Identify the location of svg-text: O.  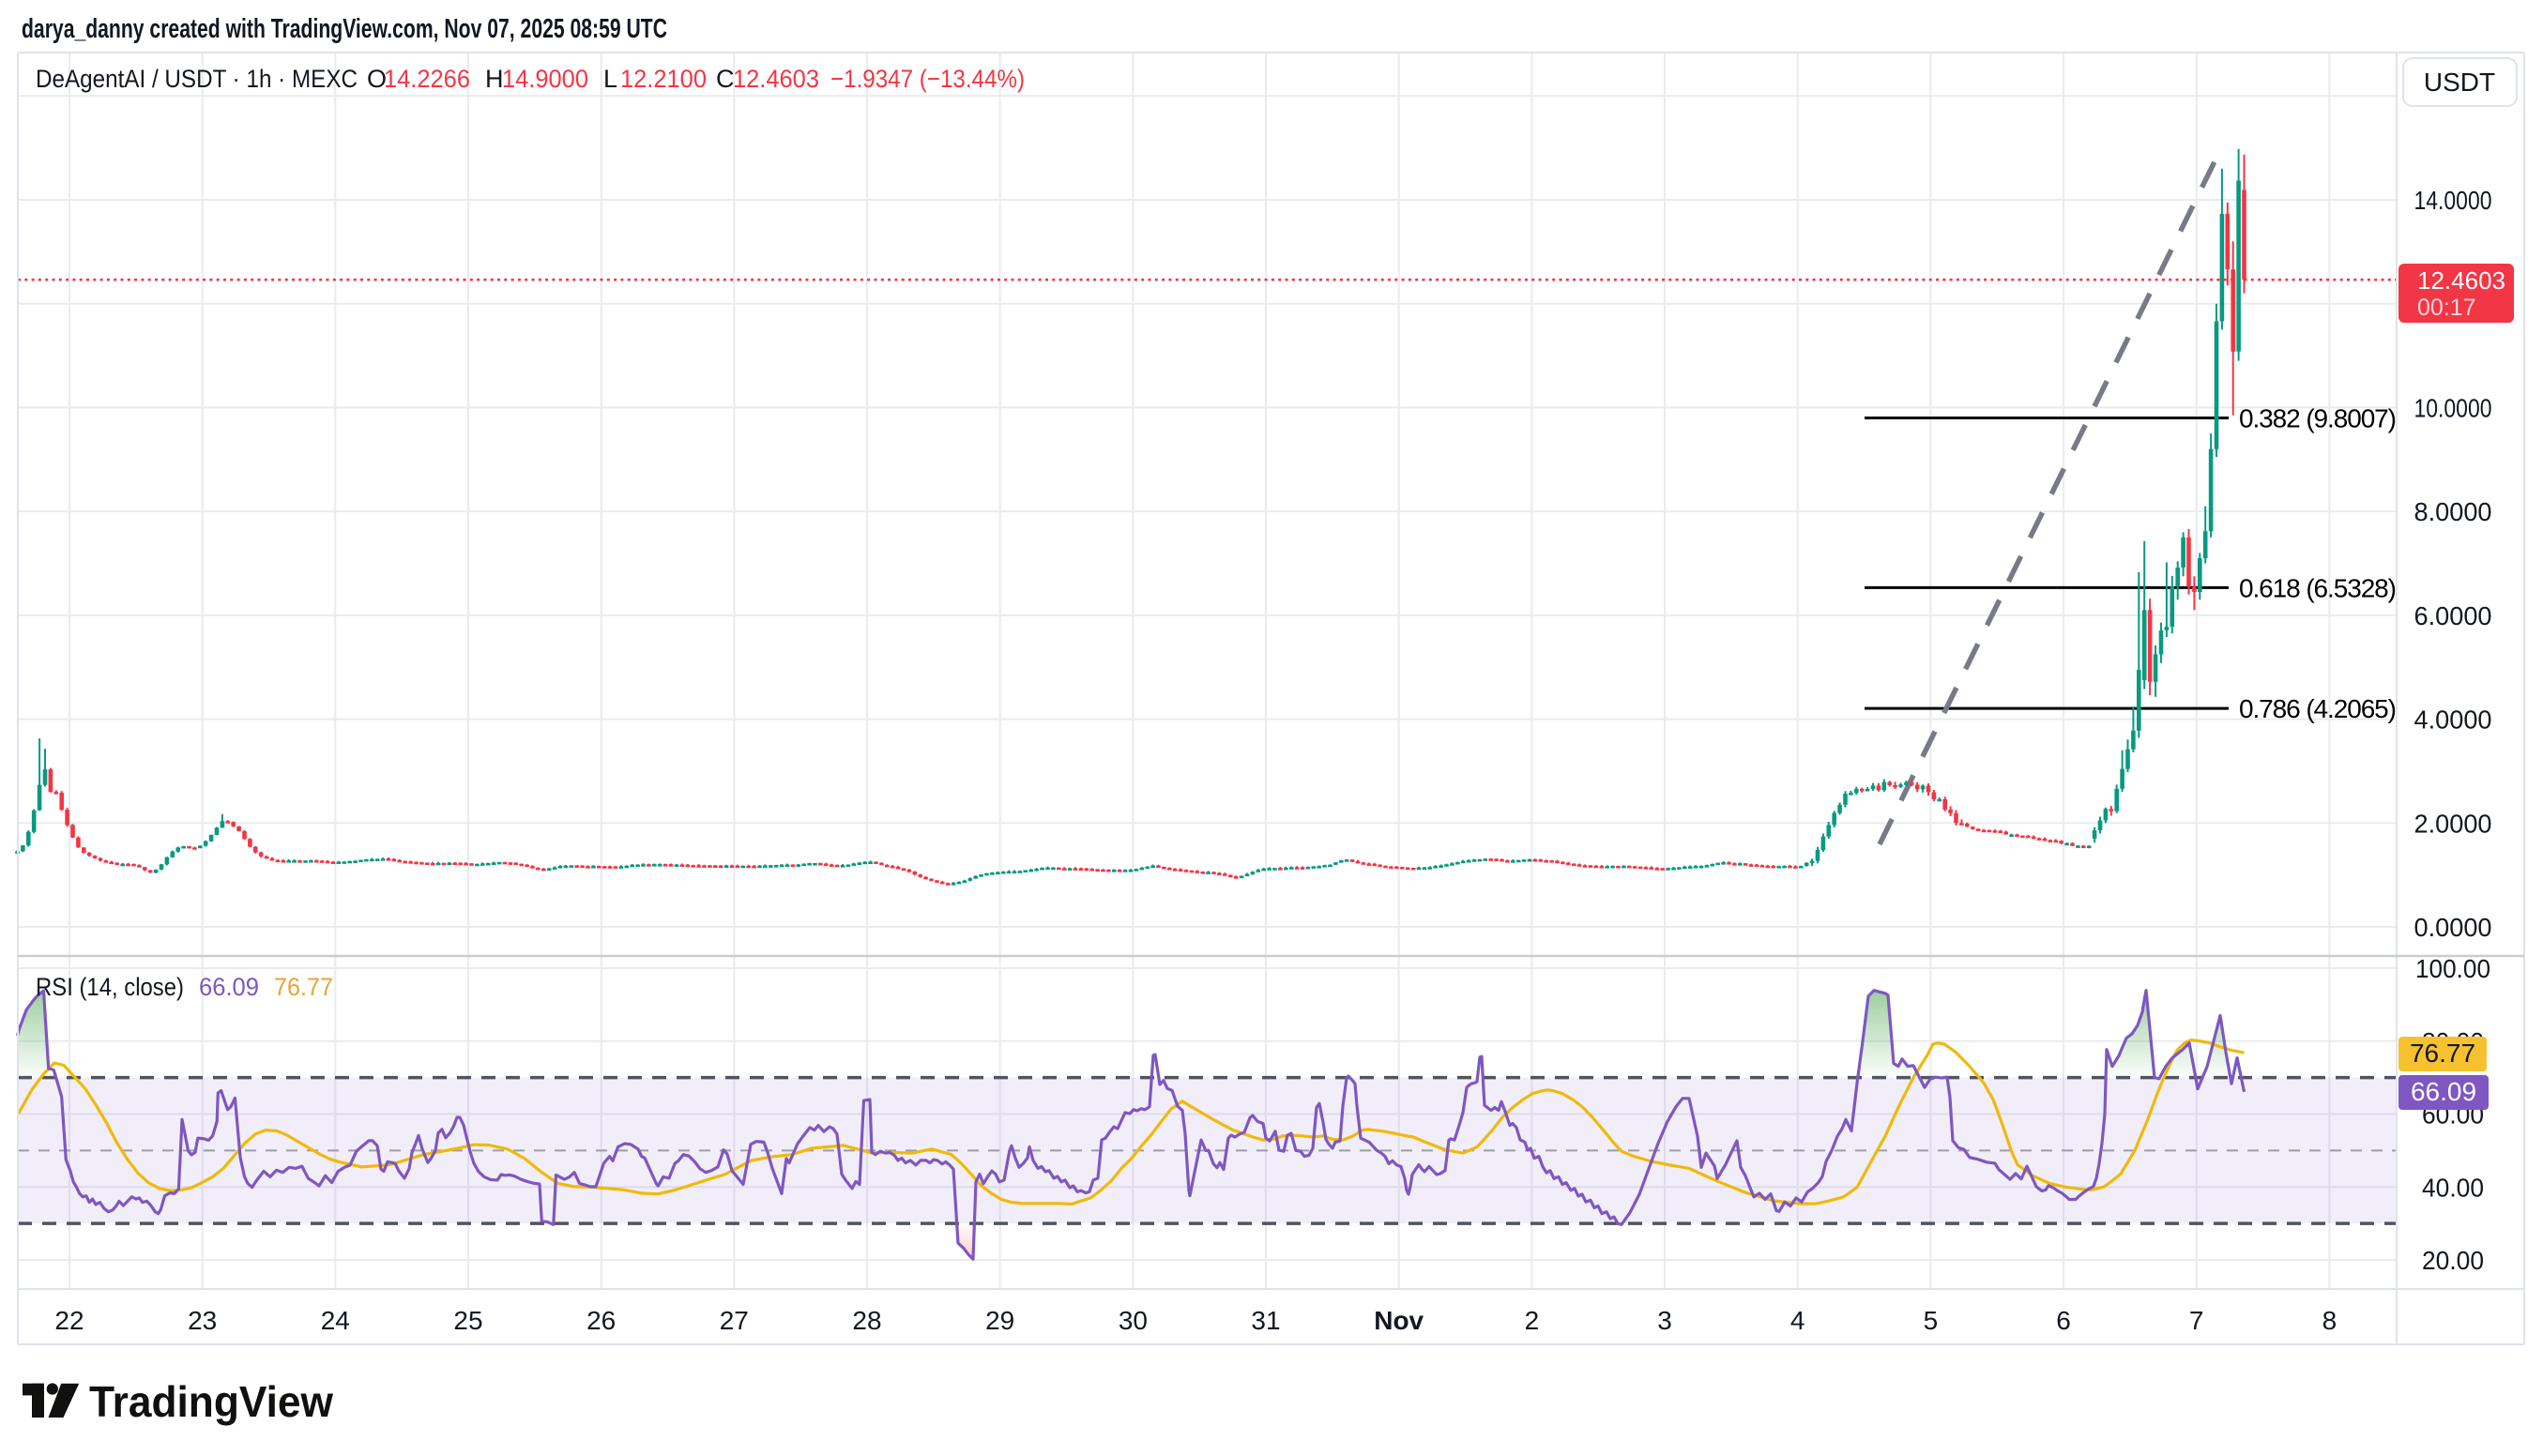
(377, 79).